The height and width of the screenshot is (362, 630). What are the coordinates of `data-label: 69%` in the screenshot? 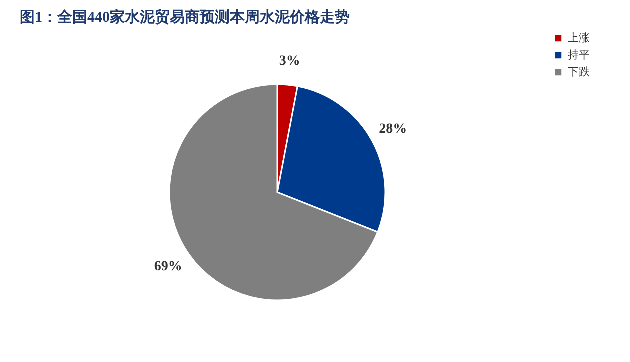 It's located at (168, 267).